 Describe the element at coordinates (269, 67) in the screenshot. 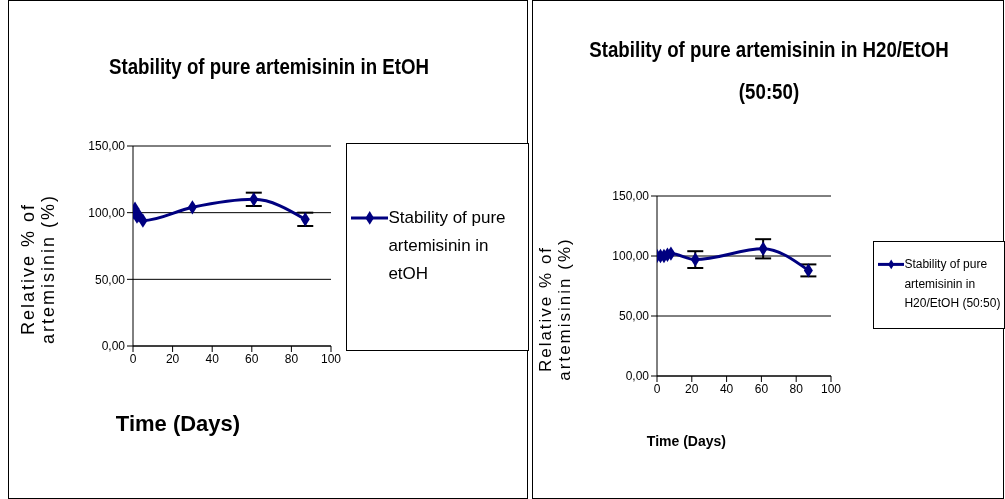

I see `chart-title: Stability of pure artemisinin in EtOH` at that location.